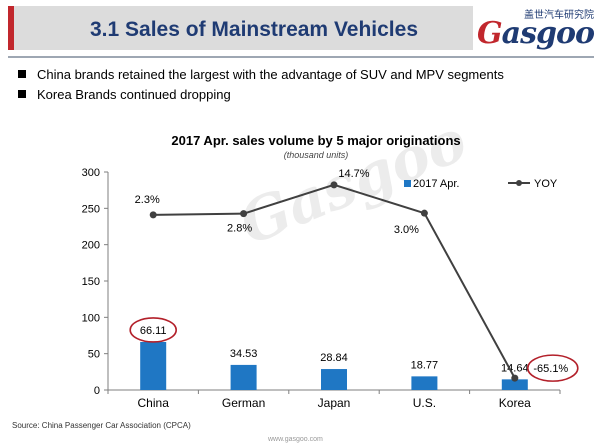  I want to click on y-tick-label: 200, so click(91, 246).